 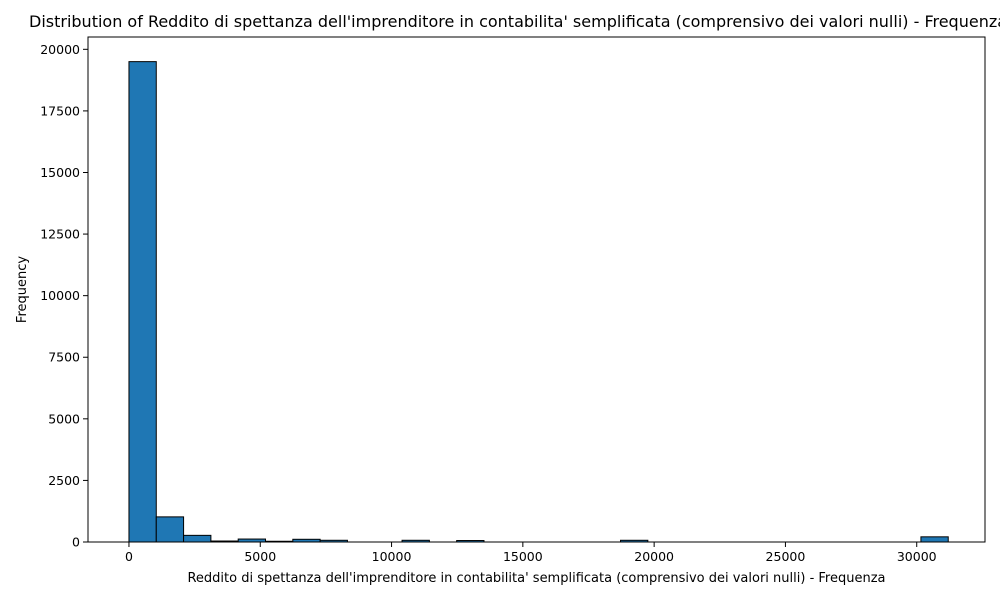 I want to click on y-tick-label: 5000, so click(x=64, y=418).